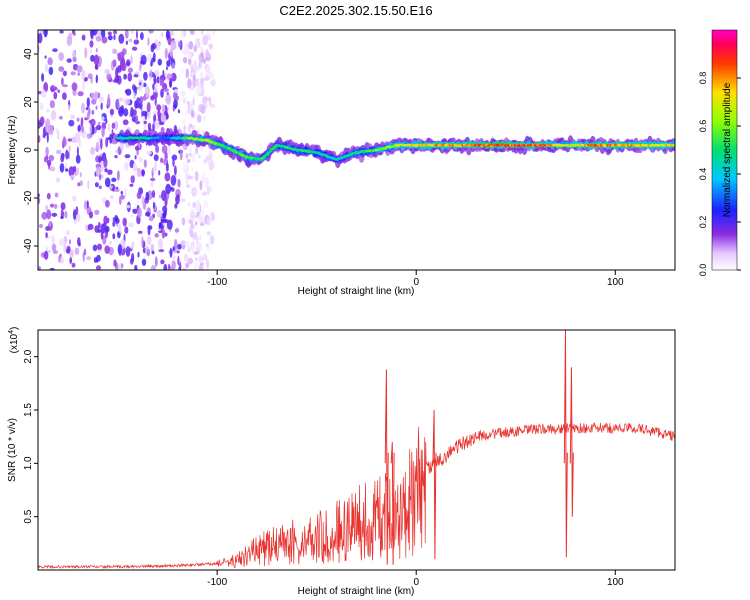  What do you see at coordinates (14, 340) in the screenshot?
I see `snr-scale-label: (x104)` at bounding box center [14, 340].